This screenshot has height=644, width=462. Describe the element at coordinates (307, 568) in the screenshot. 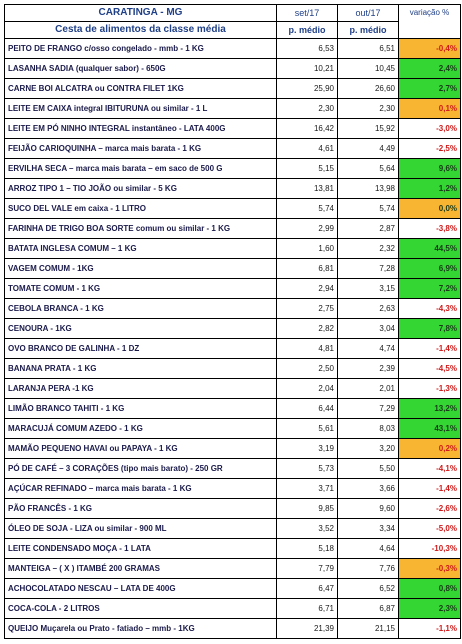

I see `price-set17: 7,79` at that location.